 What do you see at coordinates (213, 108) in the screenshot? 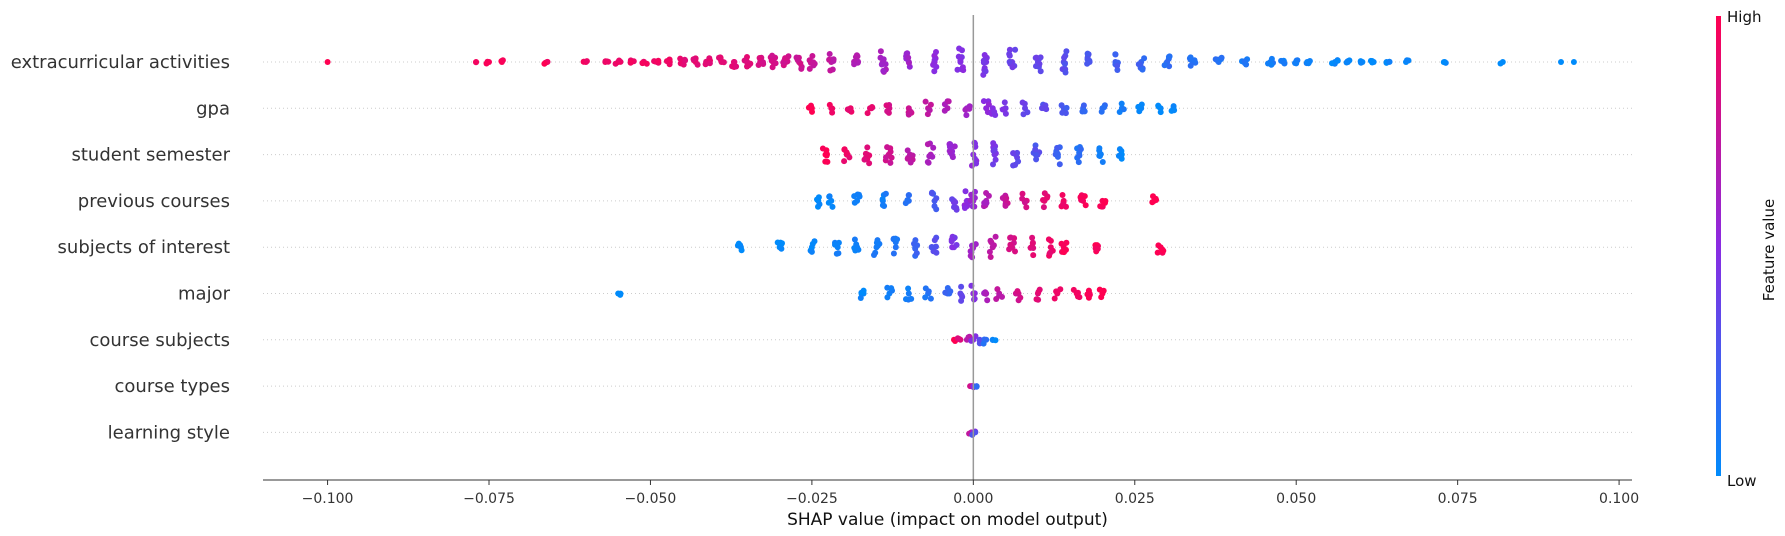
I see `feature-label: gpa` at bounding box center [213, 108].